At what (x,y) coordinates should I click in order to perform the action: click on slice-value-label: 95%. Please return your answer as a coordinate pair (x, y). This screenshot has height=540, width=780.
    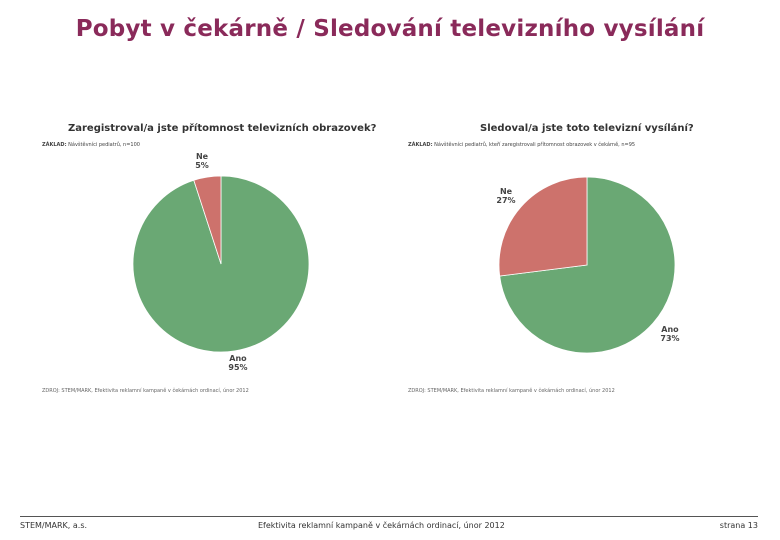
    Looking at the image, I should click on (237, 367).